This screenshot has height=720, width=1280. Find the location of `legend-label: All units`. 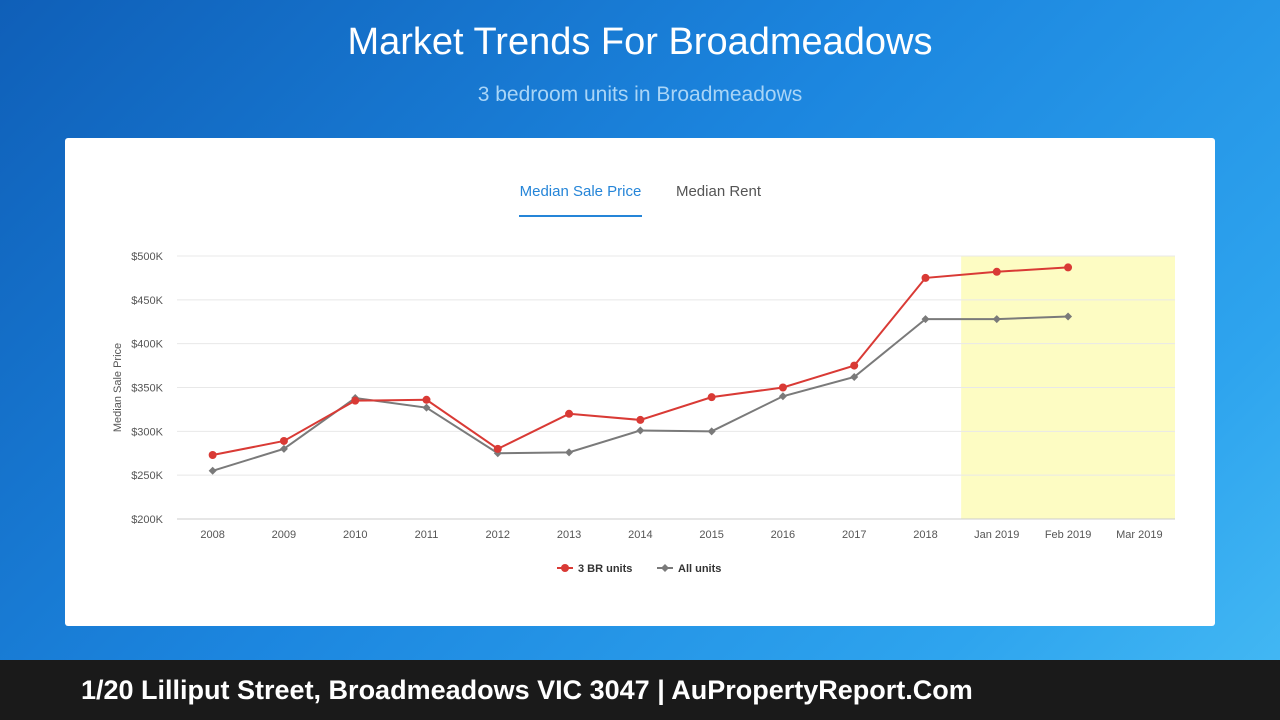

legend-label: All units is located at coordinates (699, 569).